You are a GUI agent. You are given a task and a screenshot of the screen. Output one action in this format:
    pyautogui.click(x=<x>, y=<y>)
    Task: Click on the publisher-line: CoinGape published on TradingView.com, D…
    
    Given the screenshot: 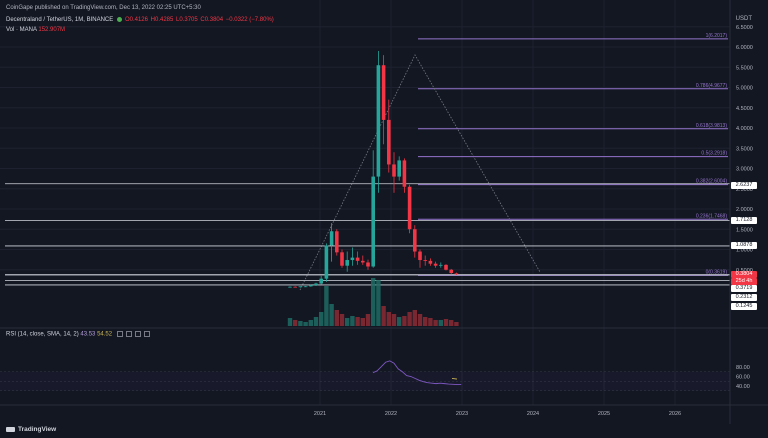 What is the action you would take?
    pyautogui.click(x=103, y=8)
    